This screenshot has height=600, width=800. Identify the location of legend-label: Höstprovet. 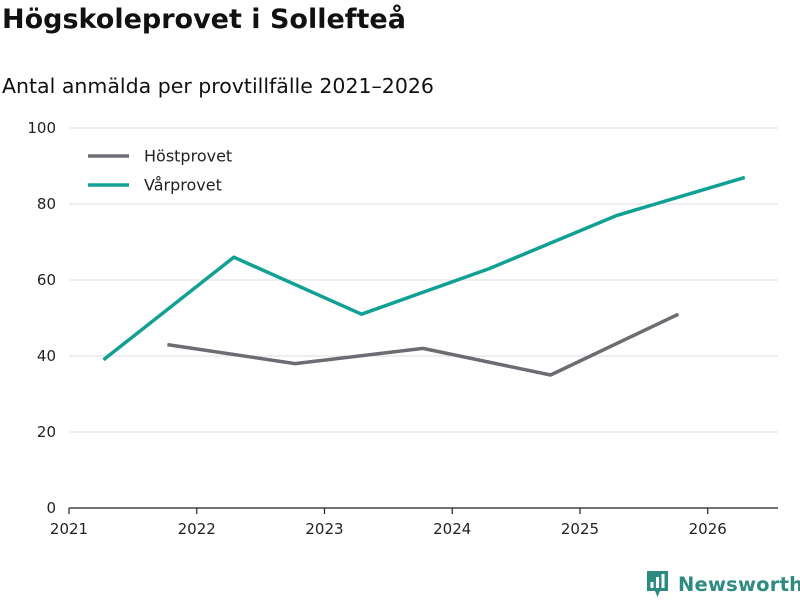
(188, 156).